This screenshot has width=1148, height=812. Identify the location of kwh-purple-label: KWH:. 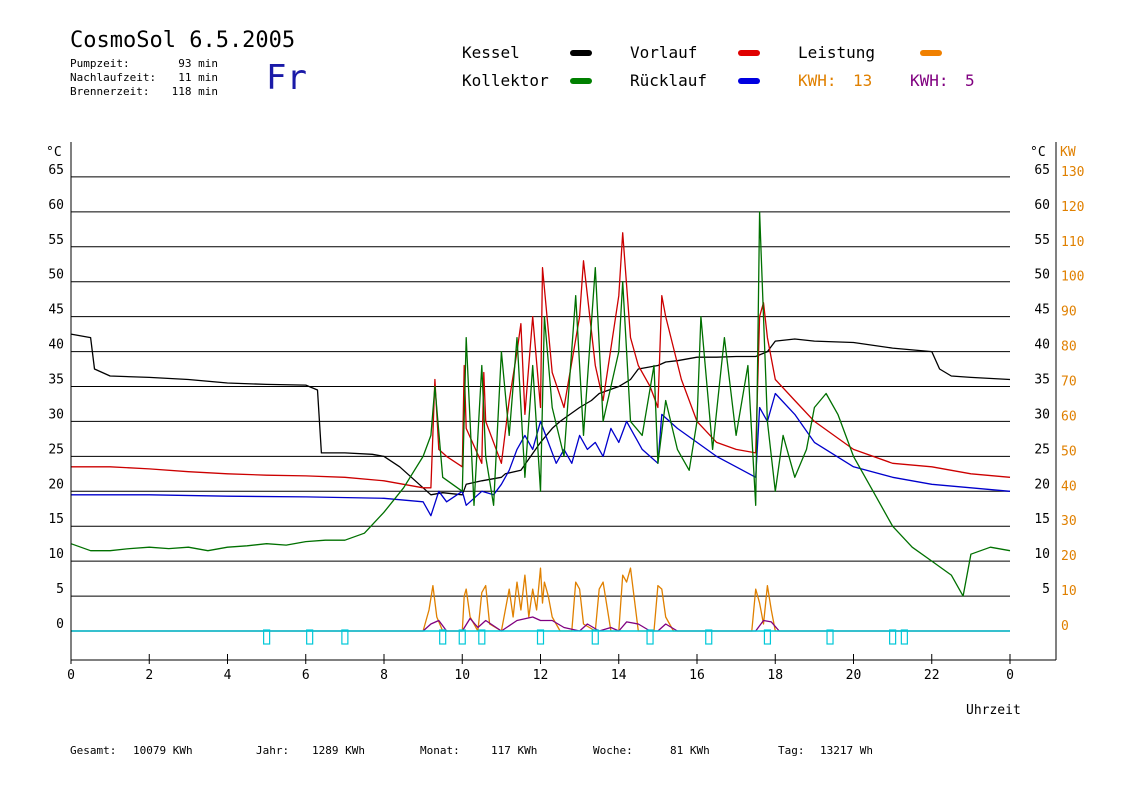
(929, 80).